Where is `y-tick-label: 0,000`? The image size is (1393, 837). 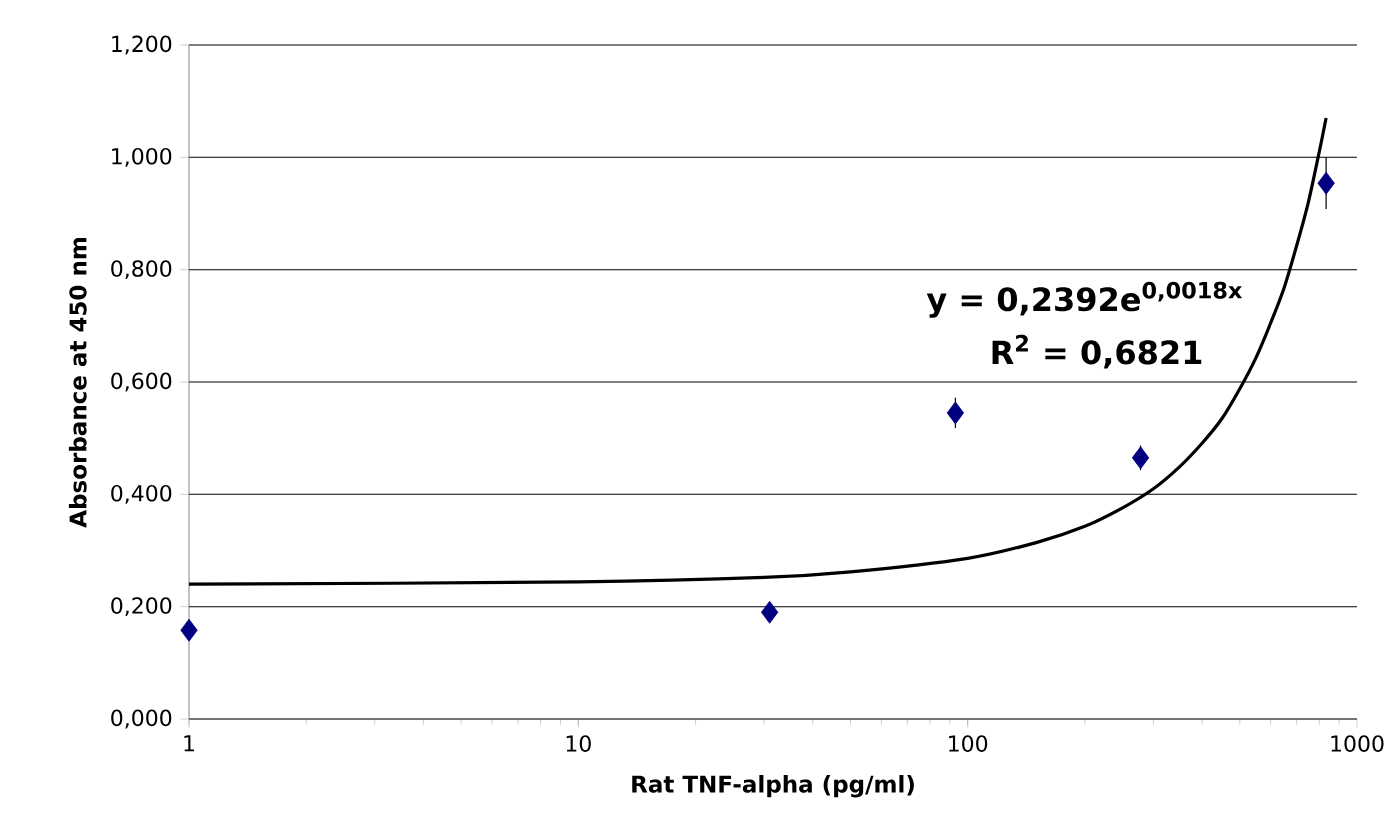
y-tick-label: 0,000 is located at coordinates (141, 719).